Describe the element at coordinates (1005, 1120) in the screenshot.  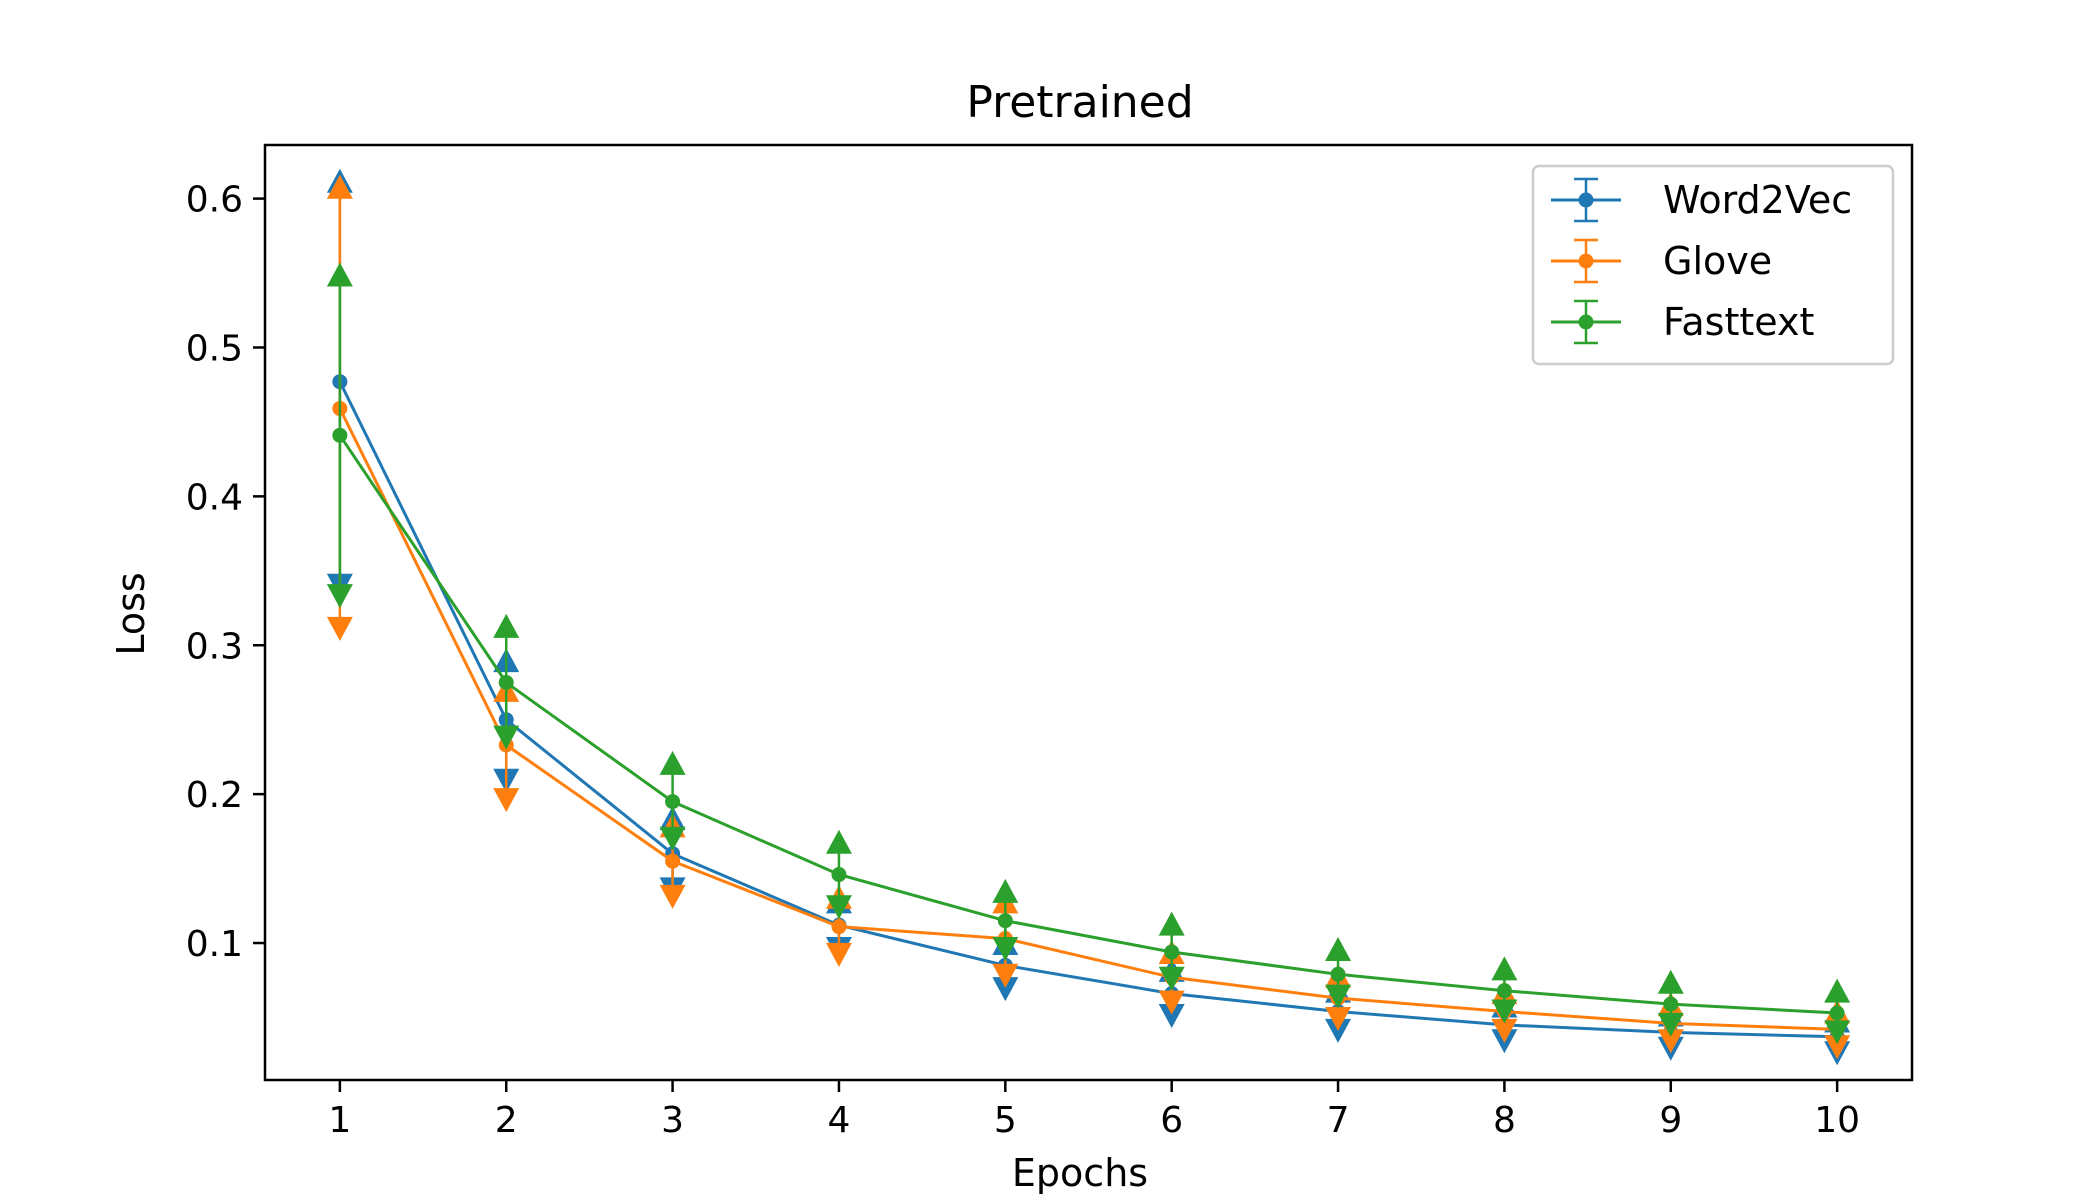
I see `x-tick-label: 5` at that location.